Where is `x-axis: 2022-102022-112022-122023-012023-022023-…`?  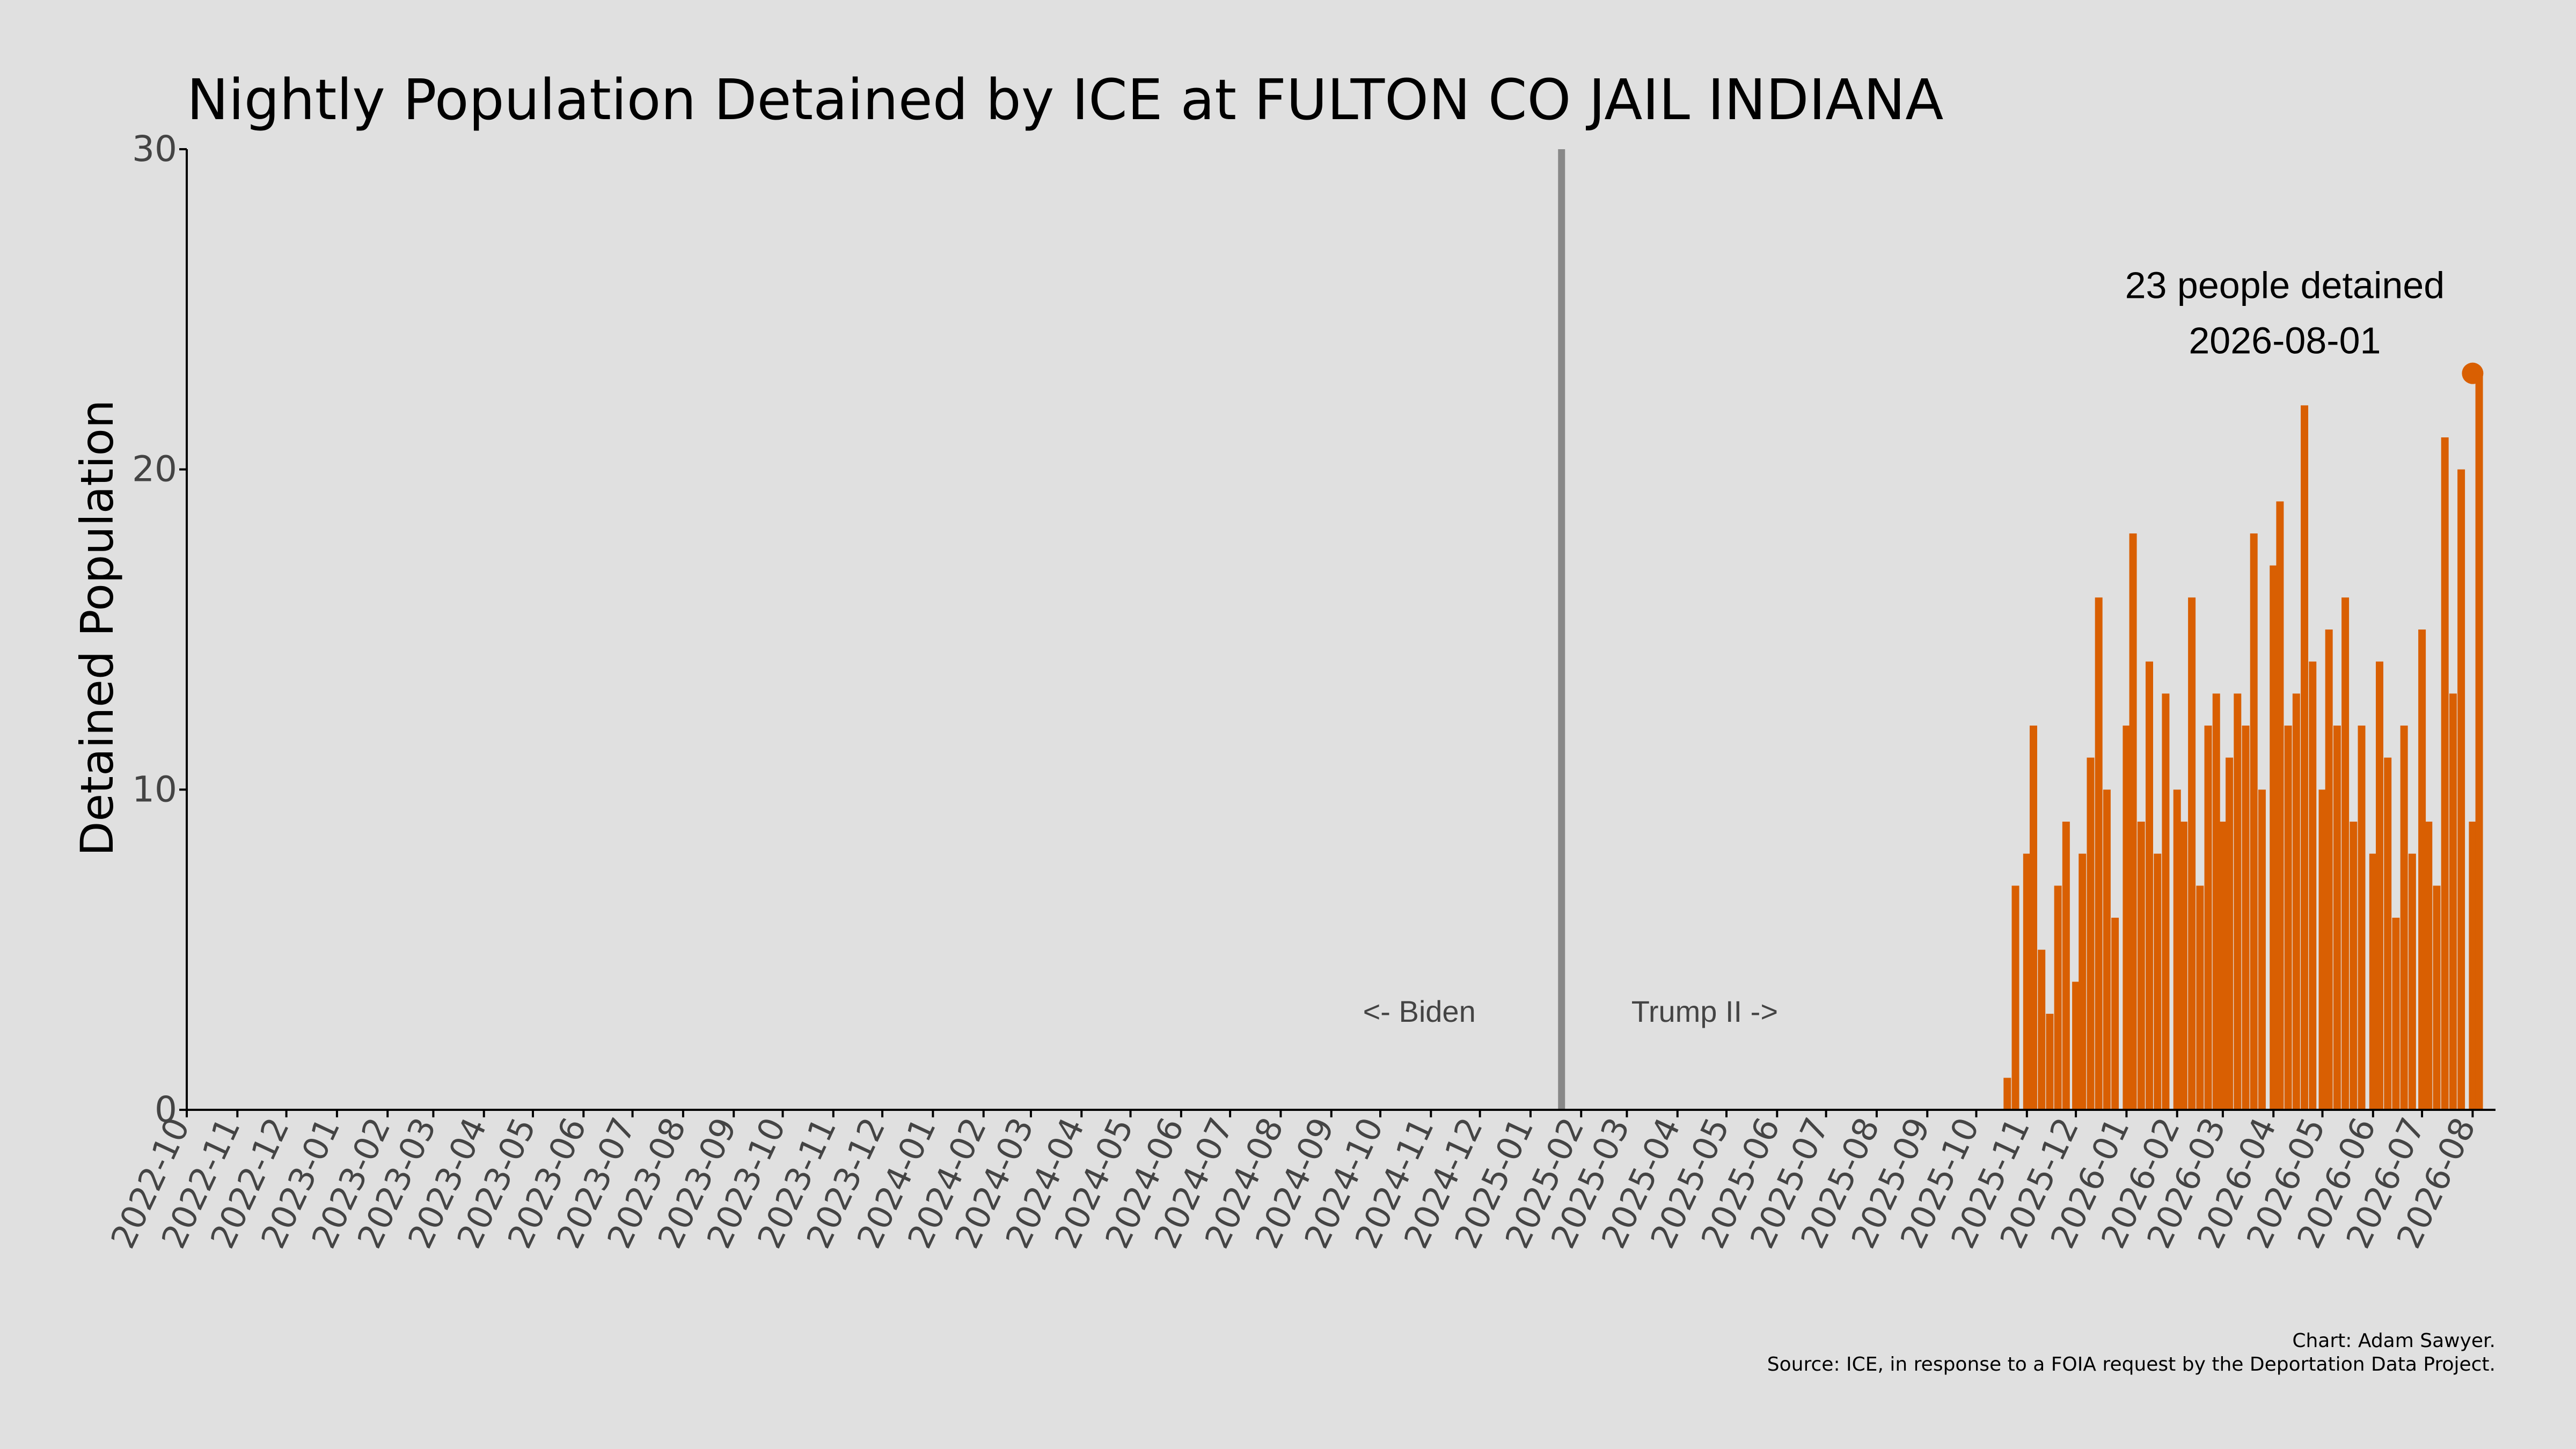 x-axis: 2022-102022-112022-122023-012023-022023-… is located at coordinates (1299, 1181).